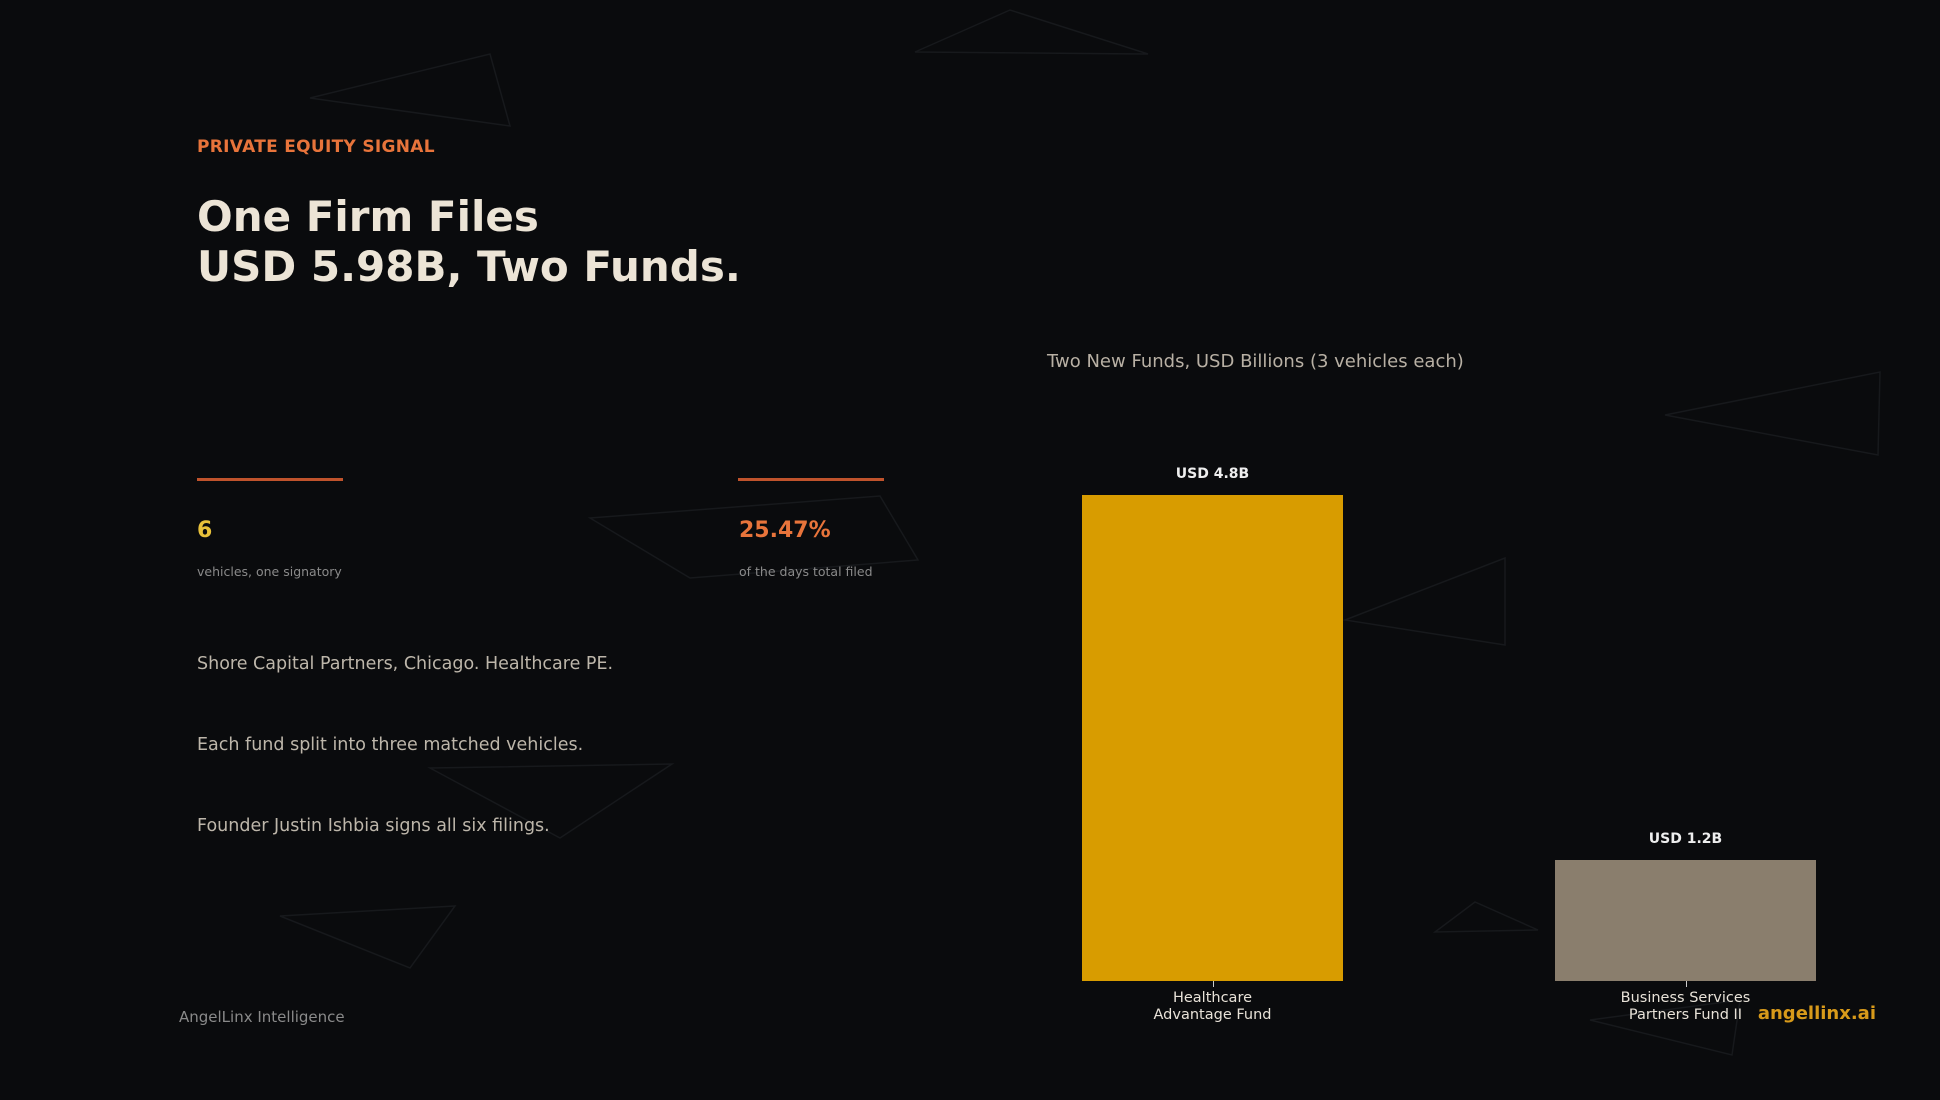  I want to click on kicker: PRIVATE EQUITY SIGNAL, so click(316, 147).